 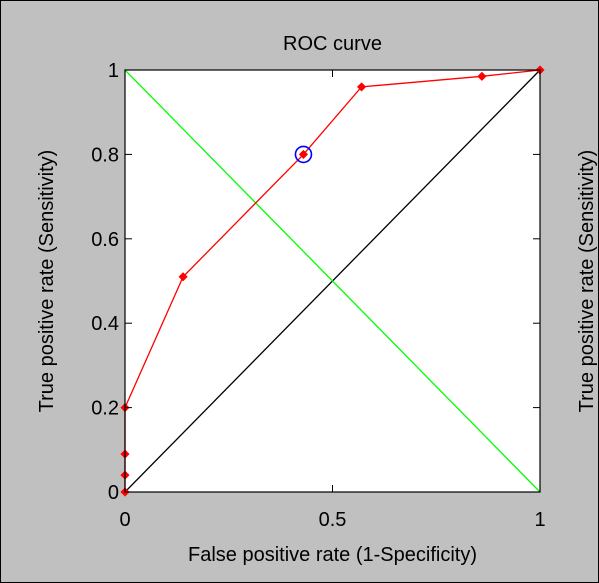 I want to click on x-tick-label-2: 1, so click(x=539, y=520).